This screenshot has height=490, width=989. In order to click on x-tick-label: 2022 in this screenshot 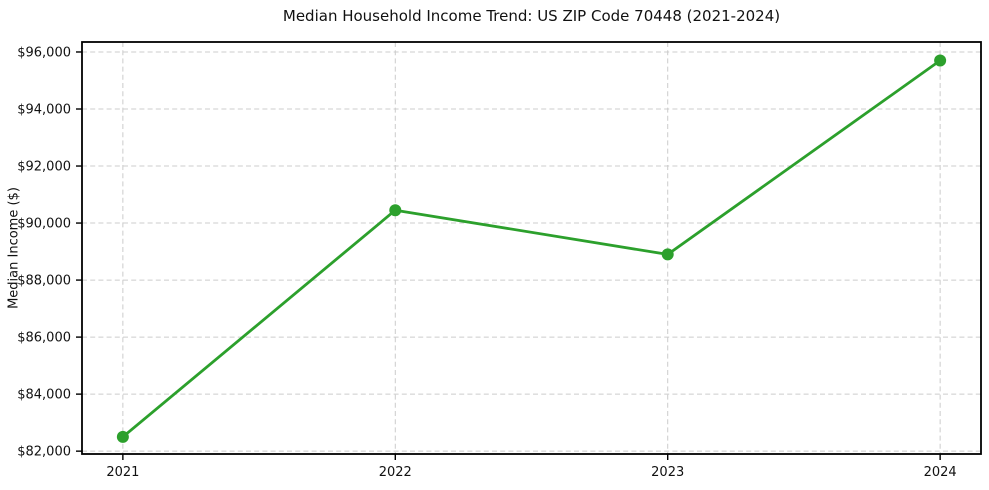, I will do `click(395, 472)`.